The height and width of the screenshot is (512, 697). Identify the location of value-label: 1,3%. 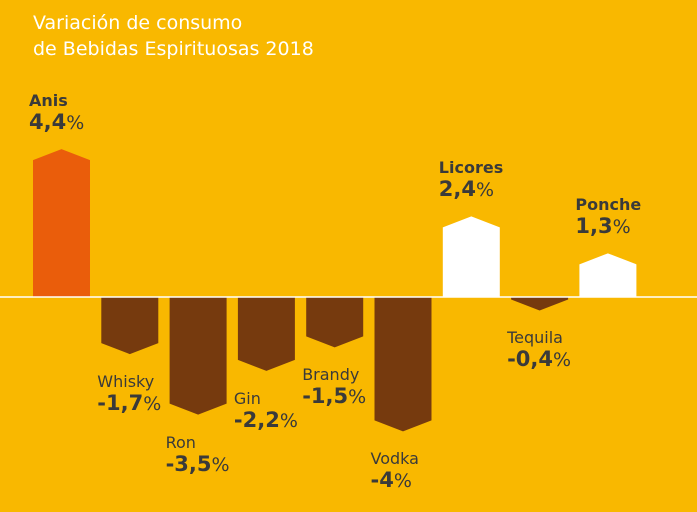
(608, 226).